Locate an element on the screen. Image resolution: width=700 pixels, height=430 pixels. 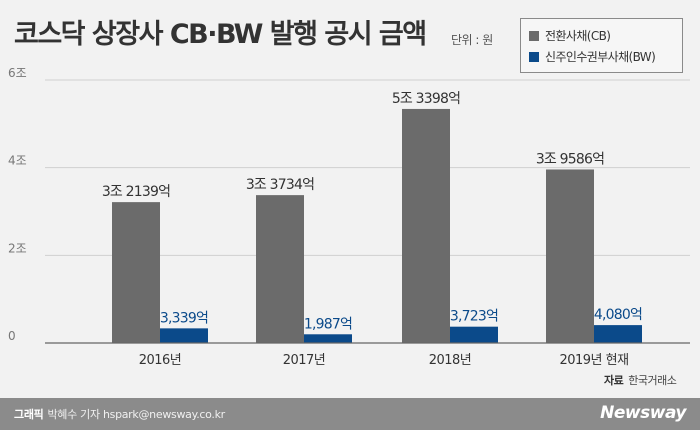
data-label-bw: 1,987억 is located at coordinates (328, 324).